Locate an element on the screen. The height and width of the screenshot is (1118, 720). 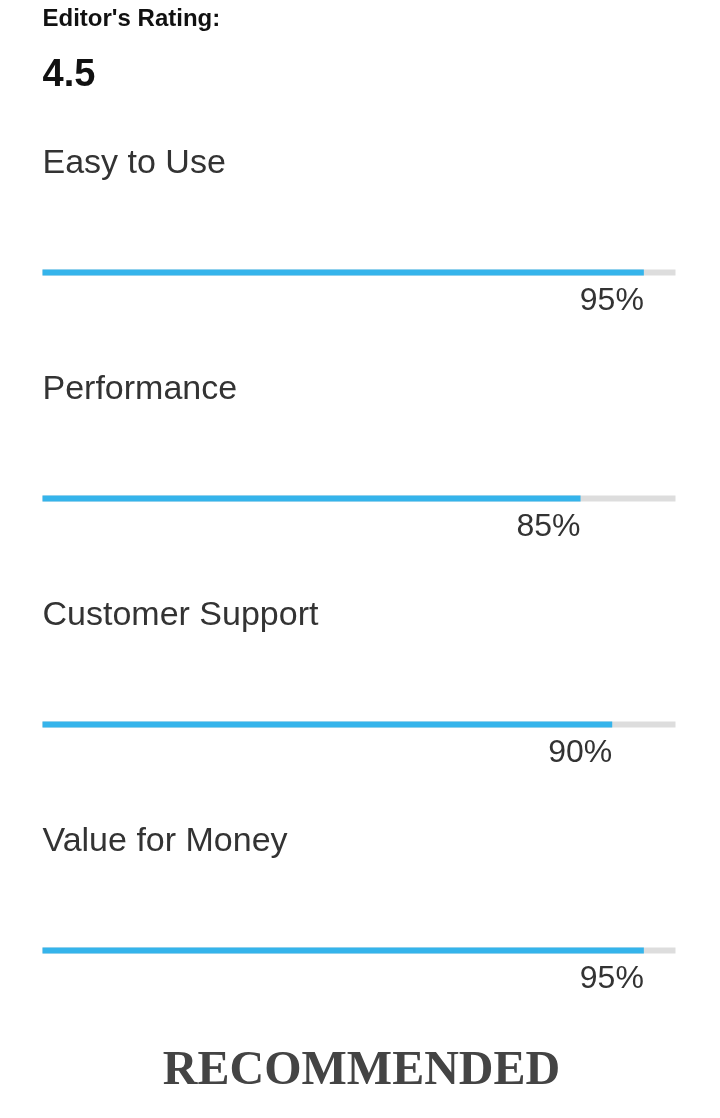
chart-title: Editor's Rating: is located at coordinates (131, 17).